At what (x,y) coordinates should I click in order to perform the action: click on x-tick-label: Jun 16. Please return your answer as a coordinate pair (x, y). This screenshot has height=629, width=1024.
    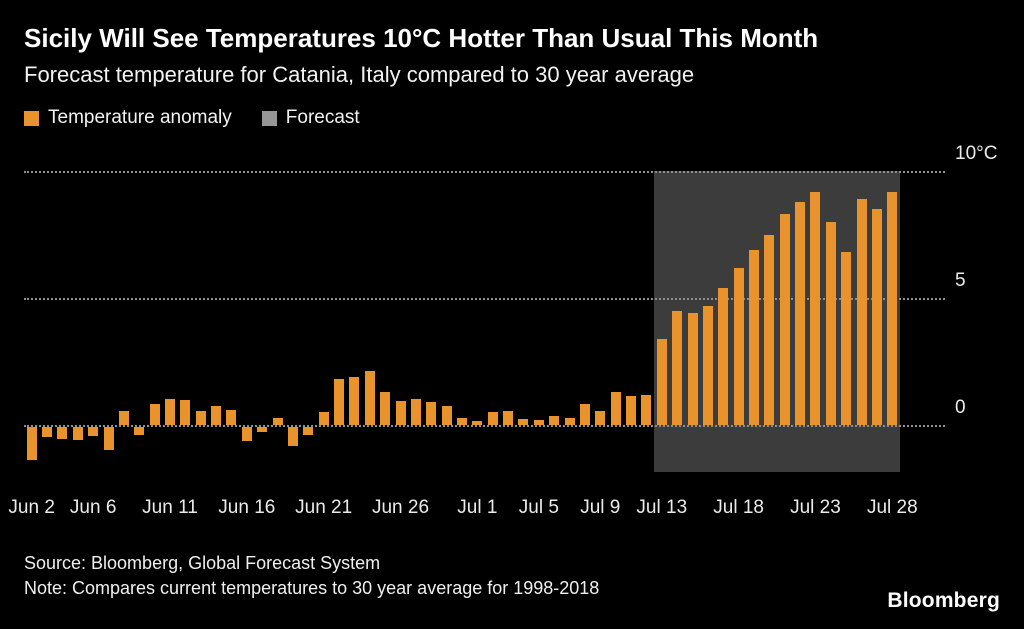
    Looking at the image, I should click on (247, 508).